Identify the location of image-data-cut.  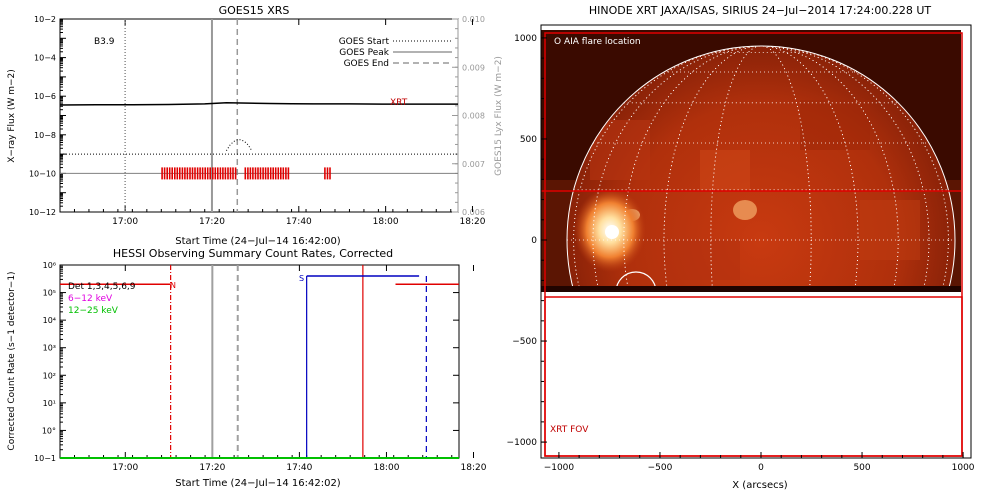
(751, 289).